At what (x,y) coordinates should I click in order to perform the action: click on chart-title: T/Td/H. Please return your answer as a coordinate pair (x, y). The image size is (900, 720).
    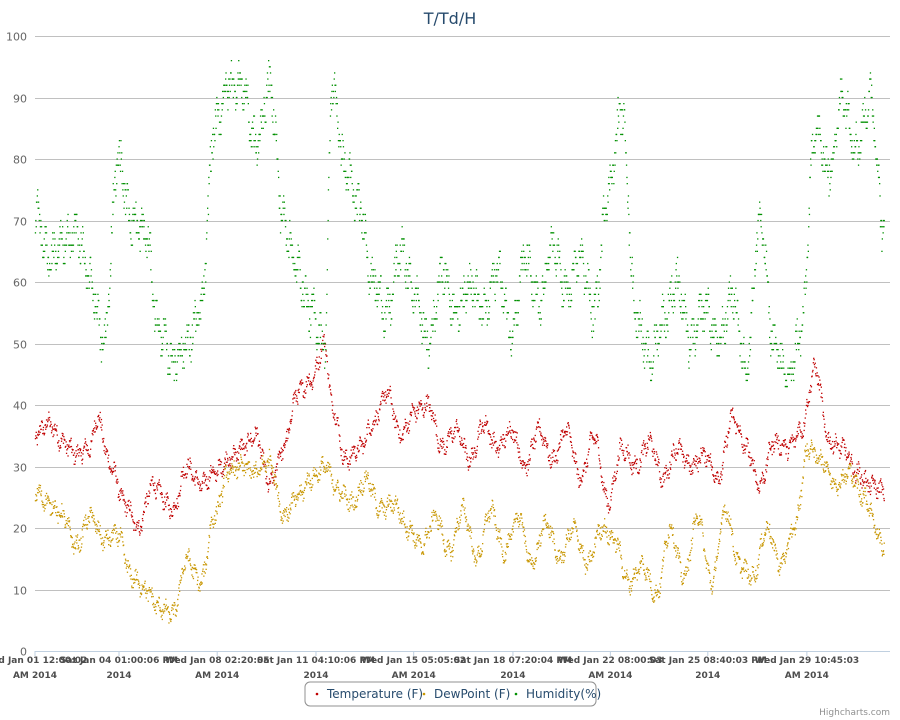
    Looking at the image, I should click on (450, 18).